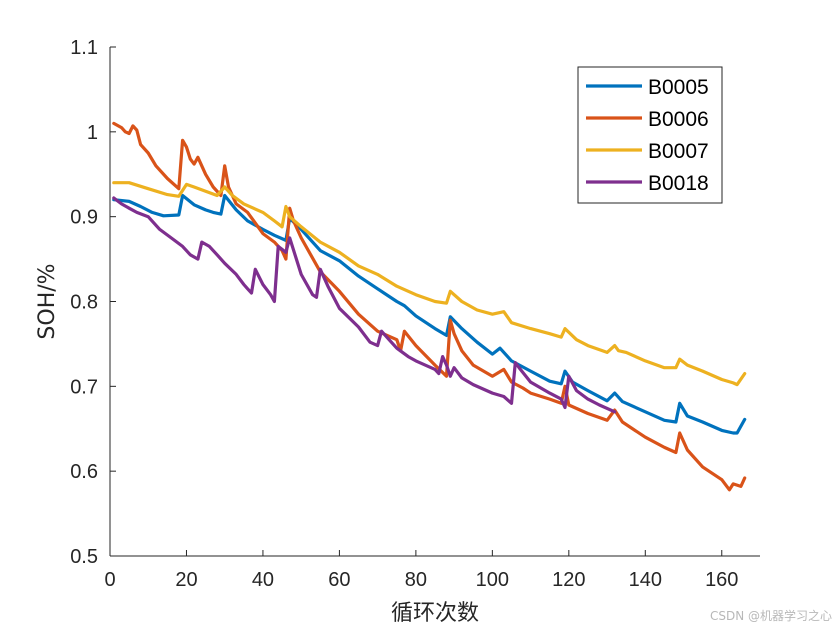 Image resolution: width=840 pixels, height=630 pixels. Describe the element at coordinates (416, 580) in the screenshot. I see `x-tick-label: 80` at that location.